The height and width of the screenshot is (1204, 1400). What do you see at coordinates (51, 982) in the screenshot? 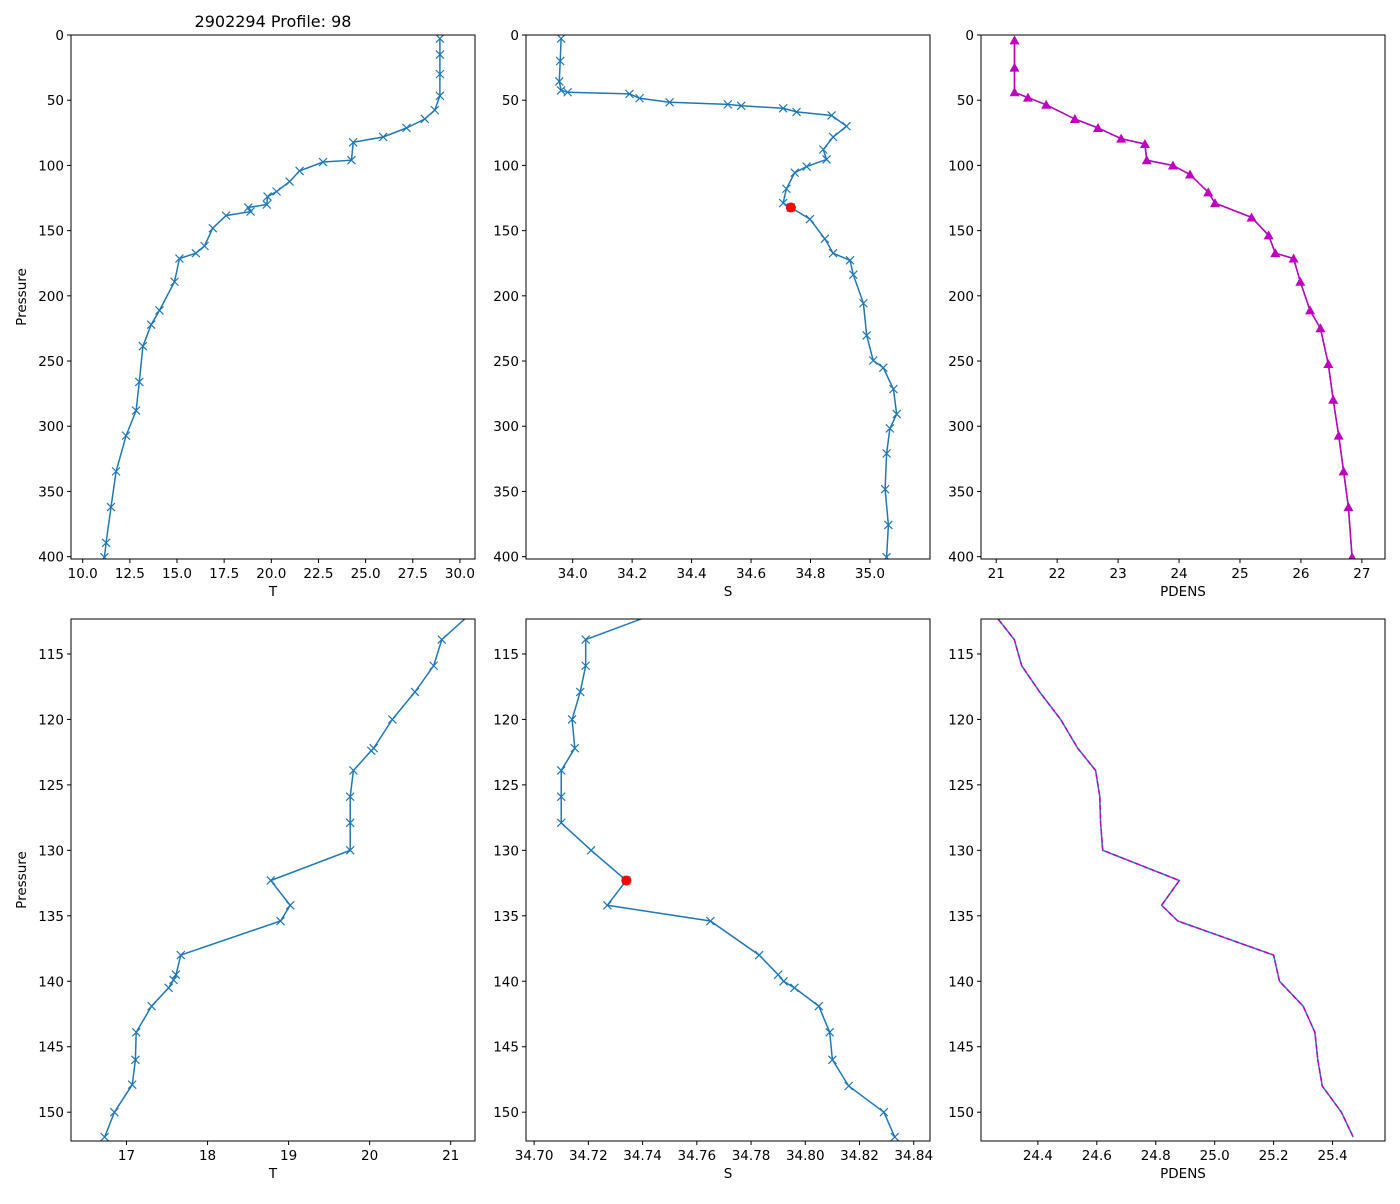
I see `y-tick-label: 140` at bounding box center [51, 982].